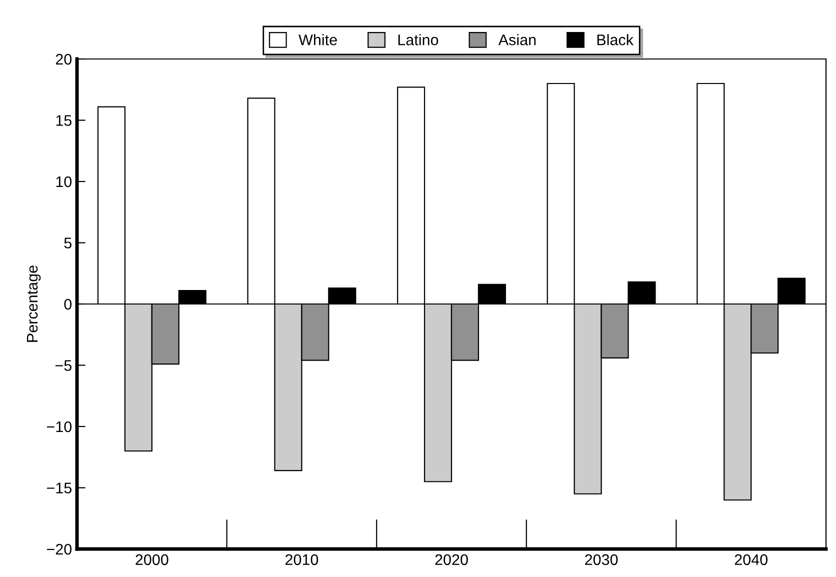 Image resolution: width=836 pixels, height=577 pixels. What do you see at coordinates (68, 304) in the screenshot?
I see `y-tick-label: 0` at bounding box center [68, 304].